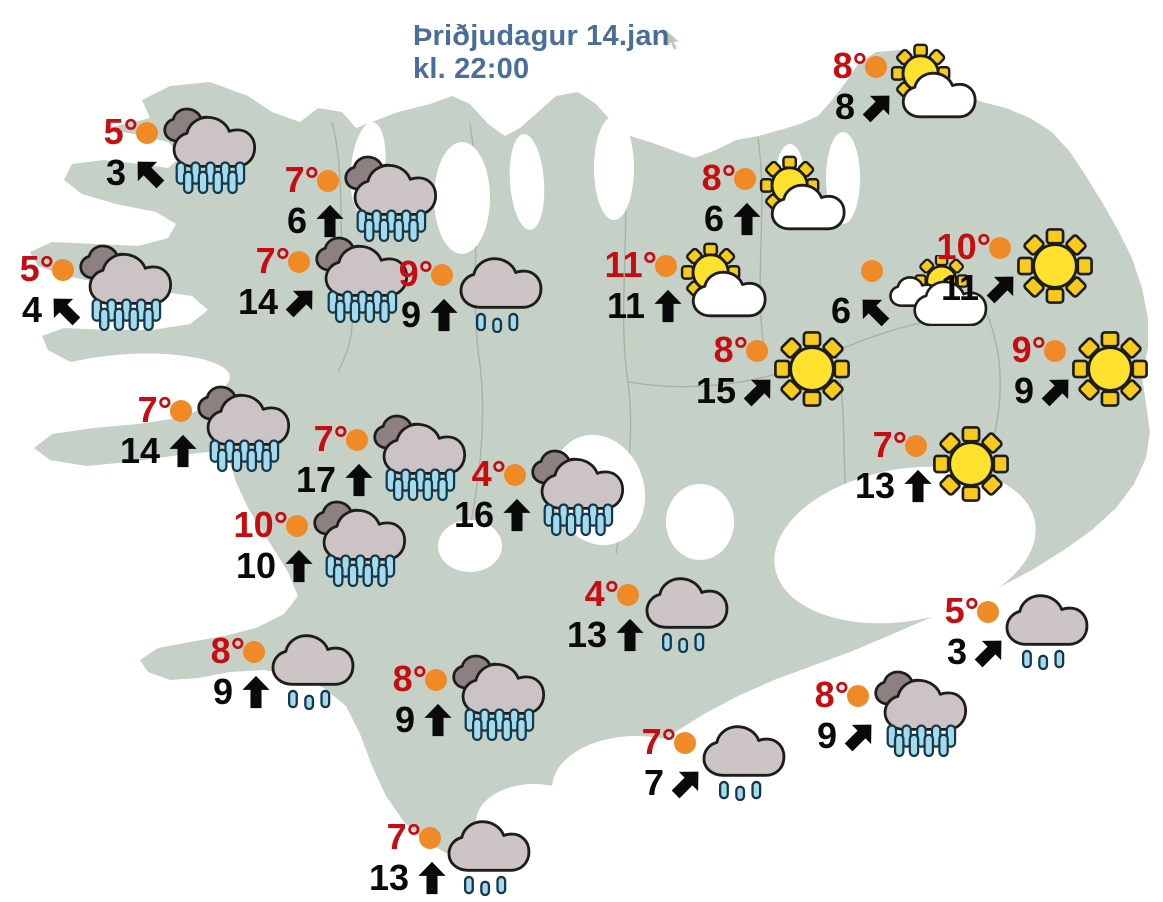  Describe the element at coordinates (653, 782) in the screenshot. I see `wind-speed-label: 7` at that location.